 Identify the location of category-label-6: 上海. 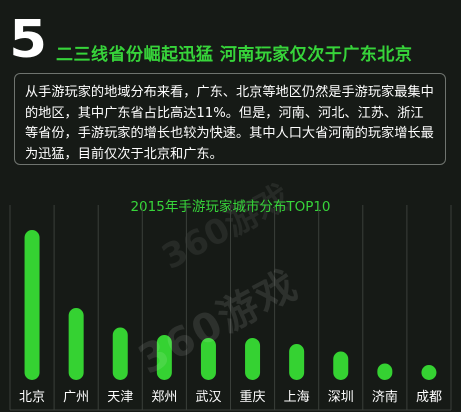
(297, 397).